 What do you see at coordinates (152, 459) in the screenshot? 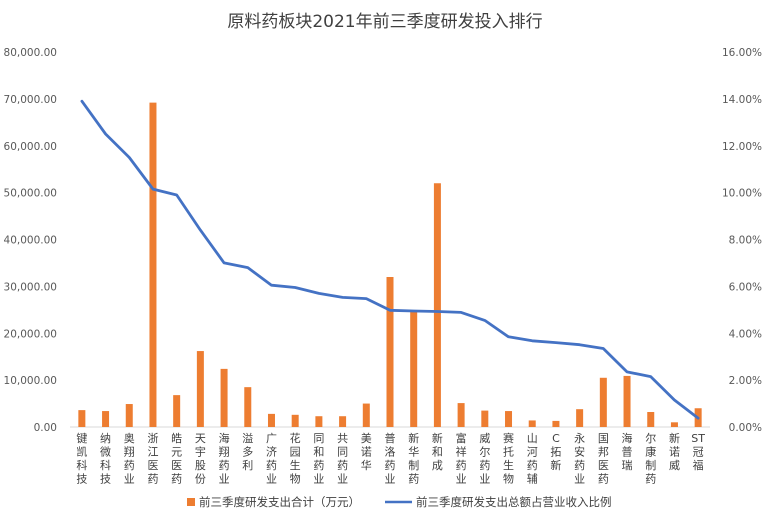
I see `category-label: 浙江医药` at bounding box center [152, 459].